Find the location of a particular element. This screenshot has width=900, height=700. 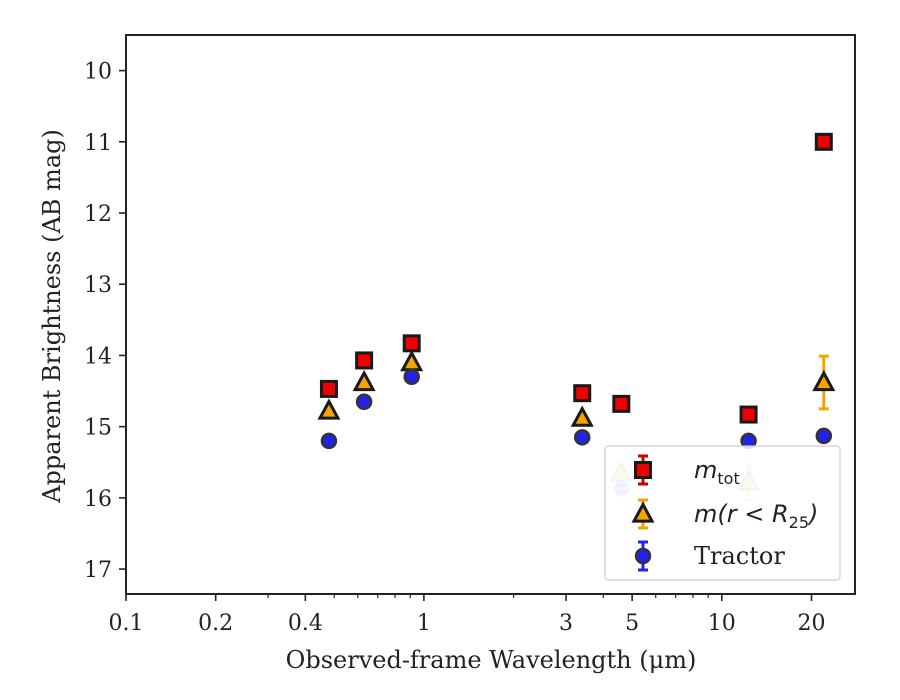

y-tick-label: 14 is located at coordinates (98, 356).